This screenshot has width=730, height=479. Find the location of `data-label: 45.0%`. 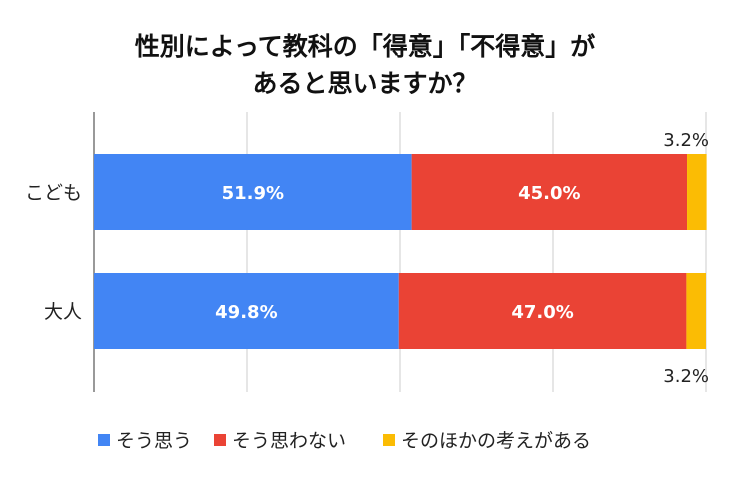

data-label: 45.0% is located at coordinates (549, 193).